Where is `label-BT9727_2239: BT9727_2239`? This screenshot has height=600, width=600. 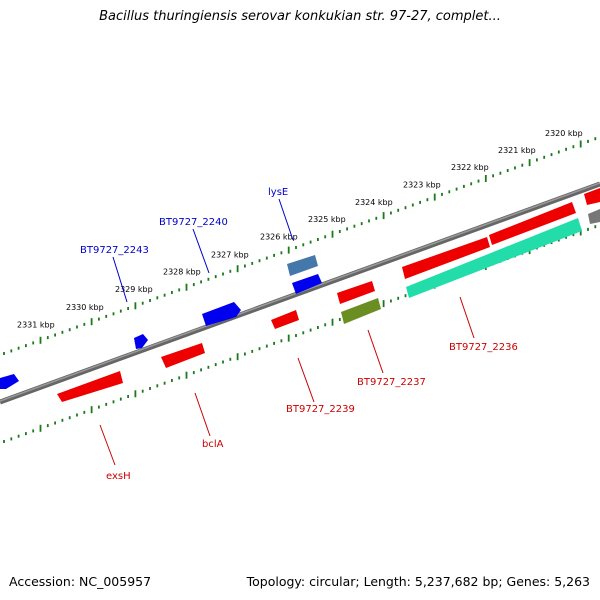 label-BT9727_2239: BT9727_2239 is located at coordinates (320, 409).